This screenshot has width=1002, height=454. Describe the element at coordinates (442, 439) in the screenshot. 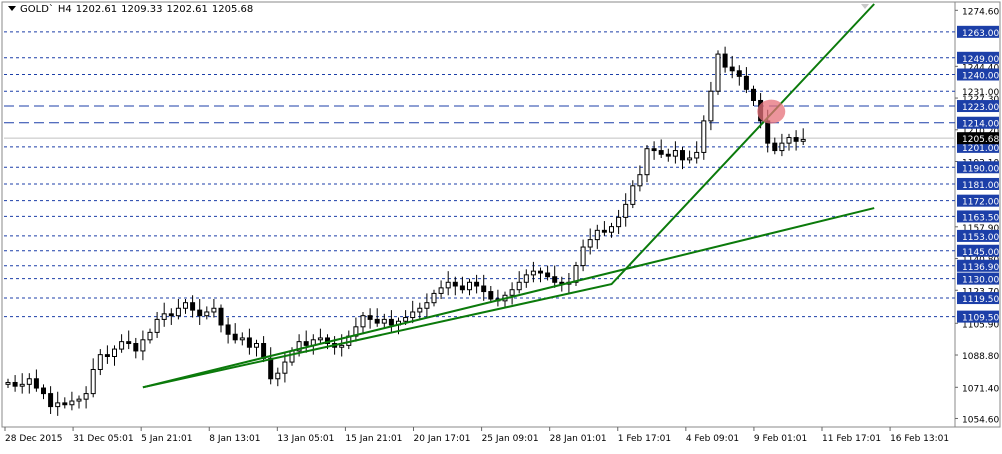

I see `x-tick-label: 20 Jan 17:01` at that location.